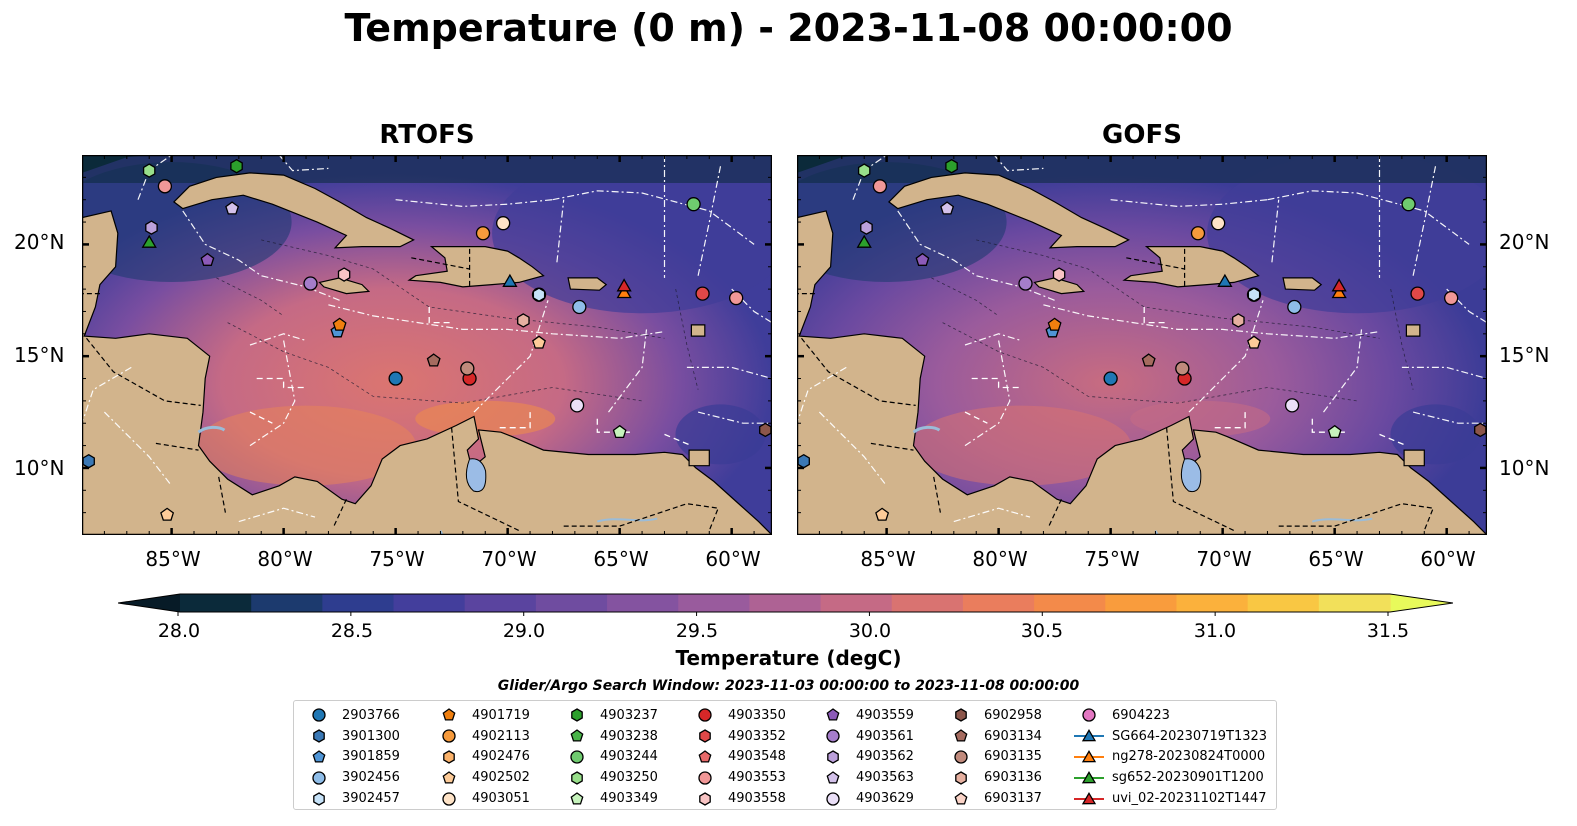  What do you see at coordinates (629, 757) in the screenshot?
I see `legend-label: 4903244` at bounding box center [629, 757].